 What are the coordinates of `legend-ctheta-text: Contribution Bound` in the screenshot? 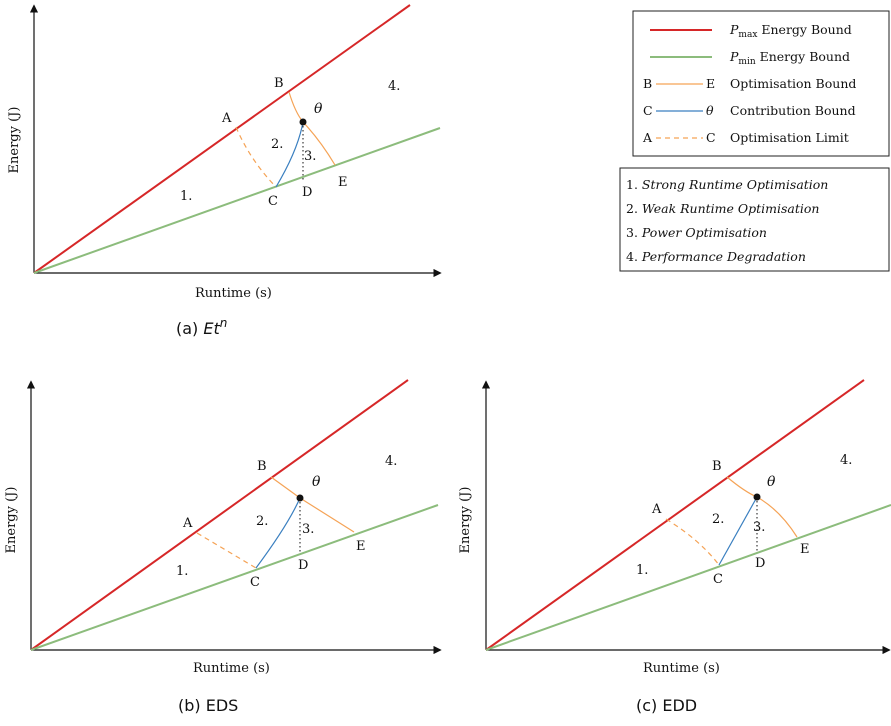 It's located at (793, 110).